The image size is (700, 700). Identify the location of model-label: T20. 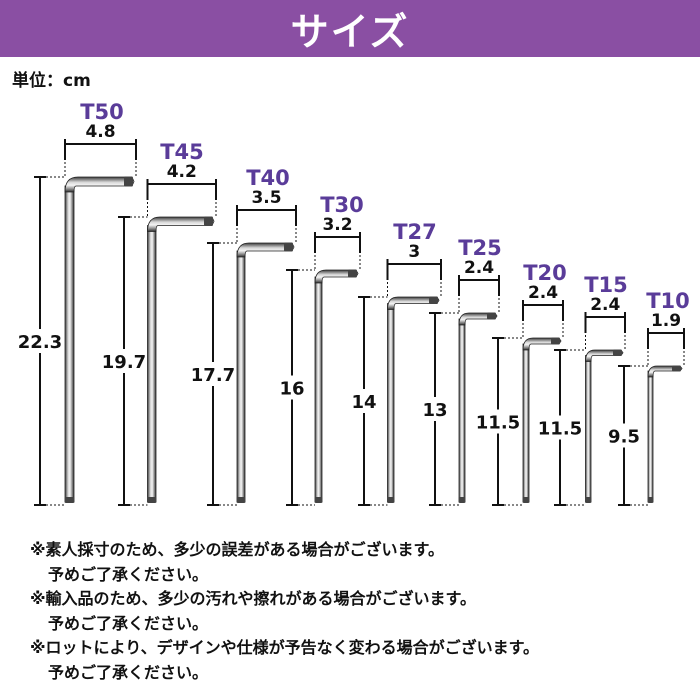
(545, 273).